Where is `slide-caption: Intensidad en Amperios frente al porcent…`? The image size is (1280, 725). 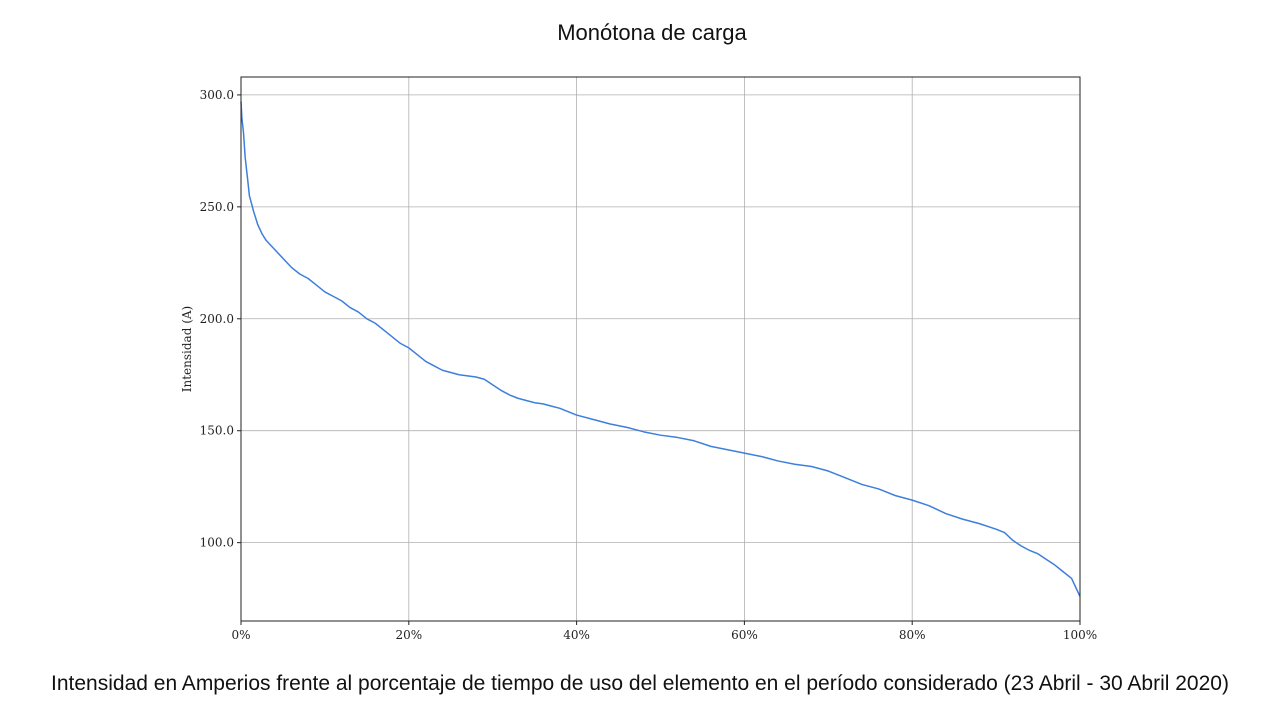
slide-caption: Intensidad en Amperios frente al porcent… is located at coordinates (640, 683).